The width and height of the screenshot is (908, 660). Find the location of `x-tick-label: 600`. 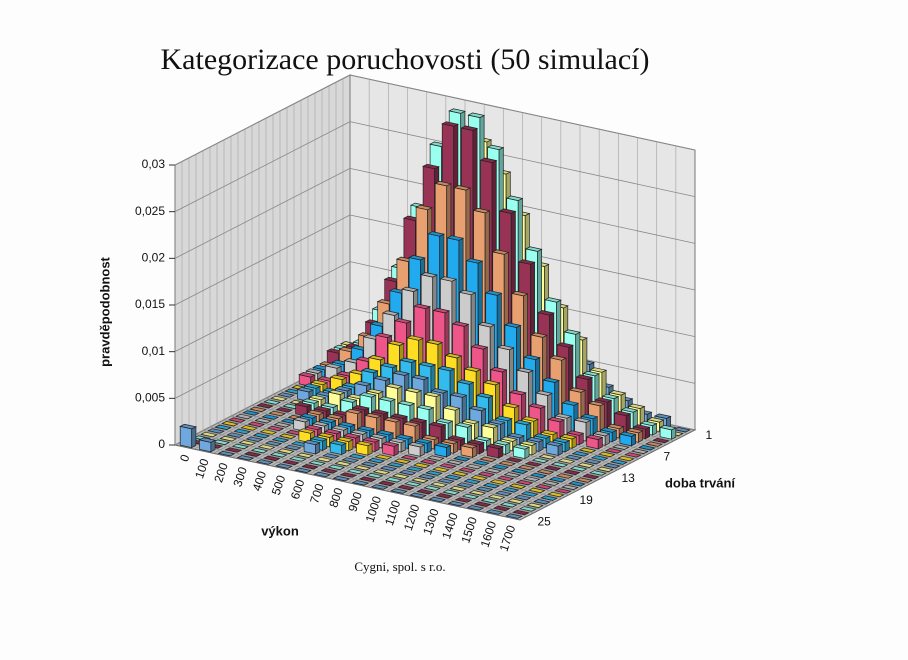

x-tick-label: 600 is located at coordinates (298, 489).